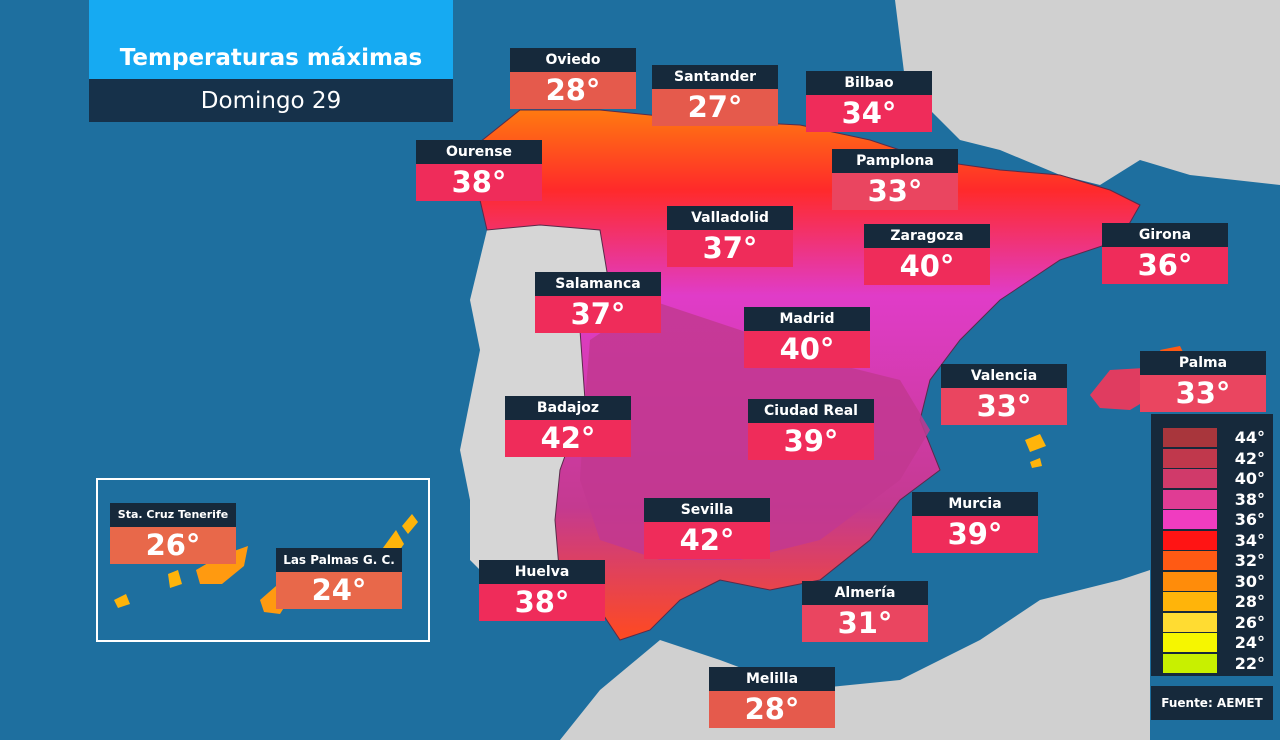 The image size is (1280, 740). What do you see at coordinates (1165, 235) in the screenshot?
I see `city-name: Girona` at bounding box center [1165, 235].